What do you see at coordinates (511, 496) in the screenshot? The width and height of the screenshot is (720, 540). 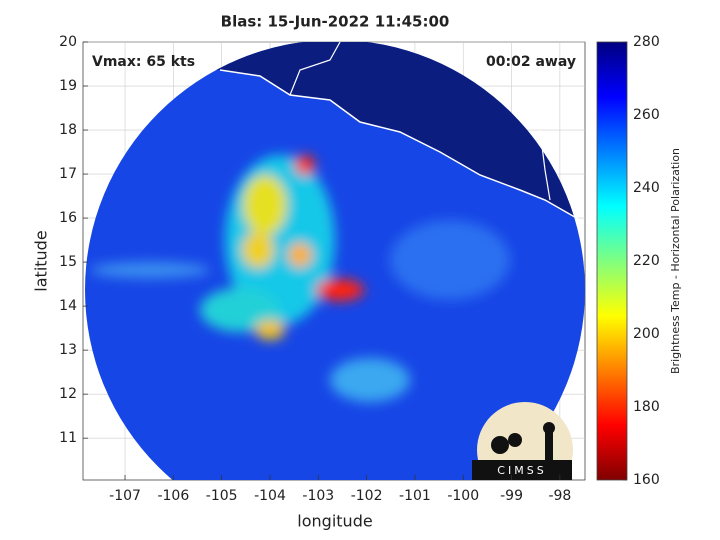 I see `x-tick-label: -99` at bounding box center [511, 496].